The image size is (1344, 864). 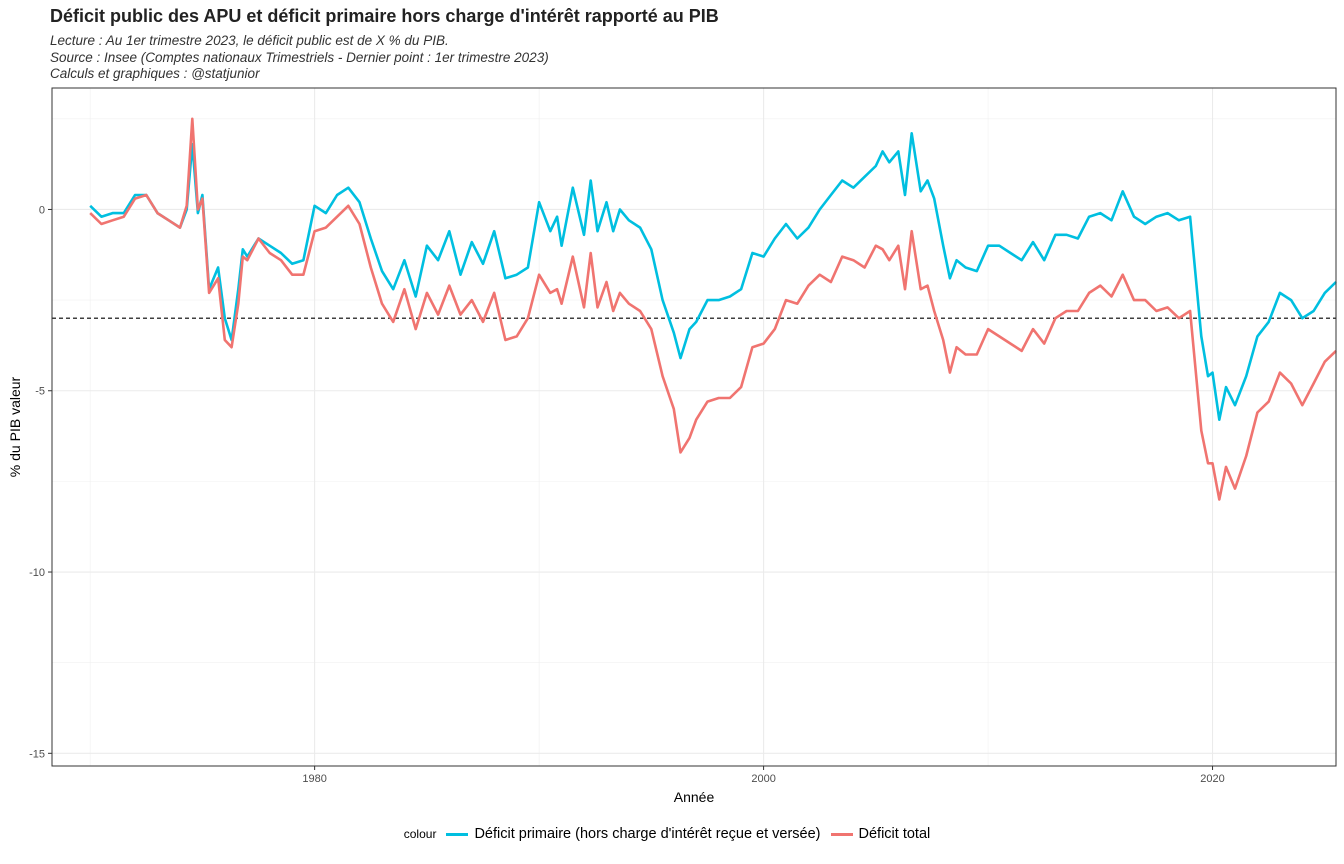 I want to click on y-axis-tick-label: -5, so click(x=40, y=392).